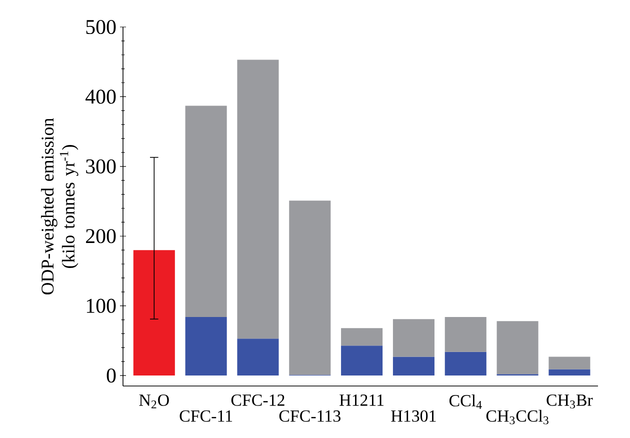  What do you see at coordinates (362, 400) in the screenshot?
I see `x-tick-label: H1211` at bounding box center [362, 400].